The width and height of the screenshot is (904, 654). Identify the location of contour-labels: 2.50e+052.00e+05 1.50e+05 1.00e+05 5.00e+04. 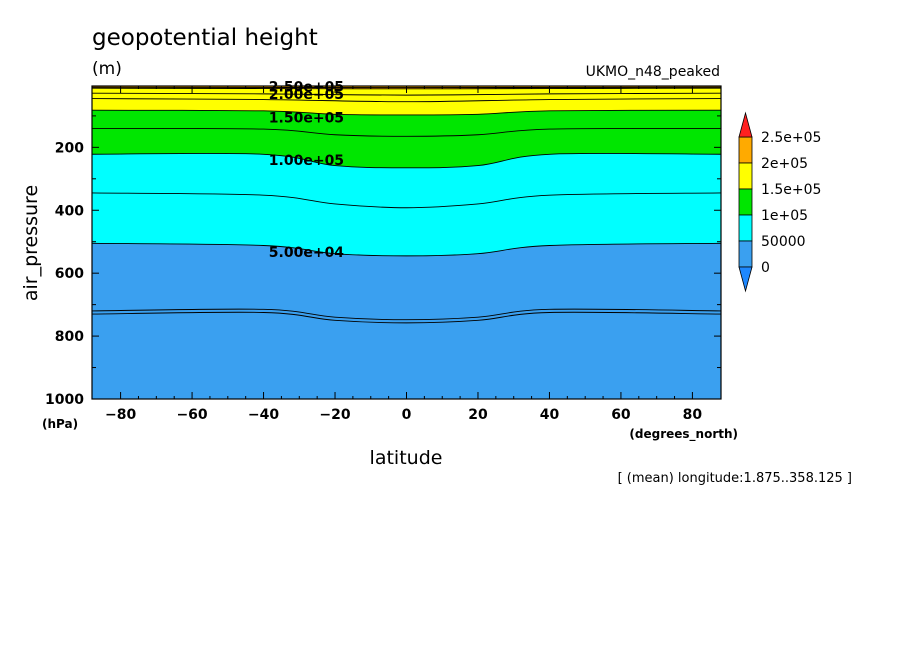
(307, 169).